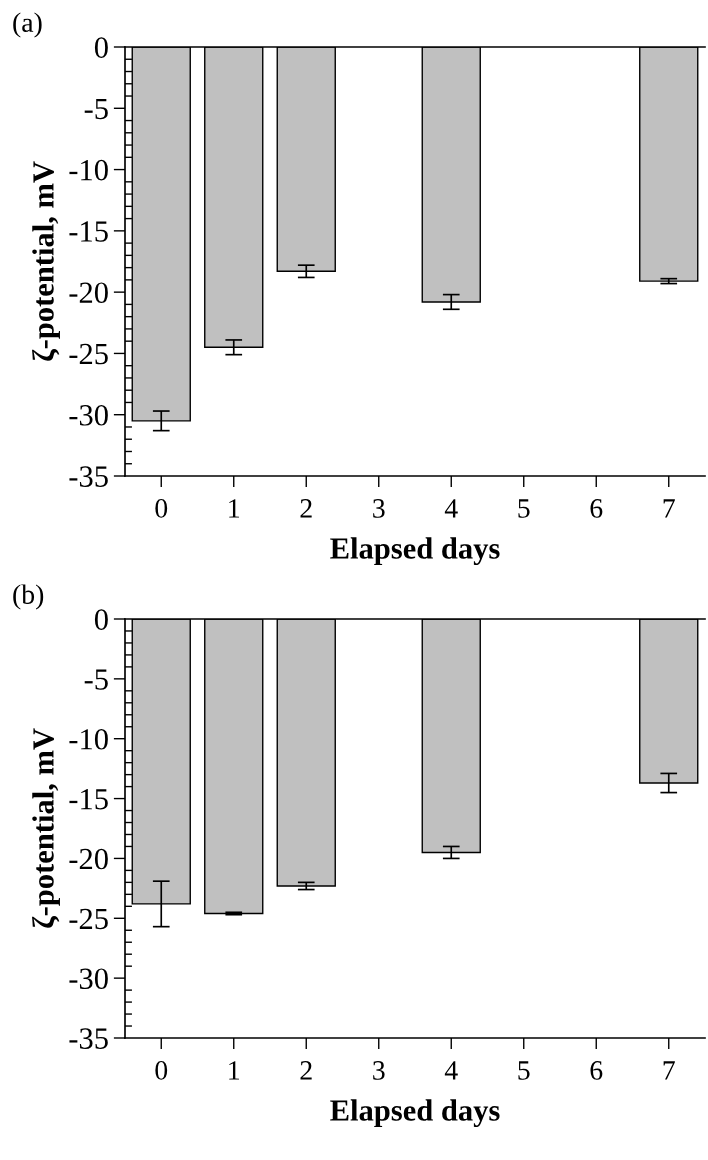 Image resolution: width=708 pixels, height=1160 pixels. Describe the element at coordinates (28, 597) in the screenshot. I see `chart-title: (b)` at that location.